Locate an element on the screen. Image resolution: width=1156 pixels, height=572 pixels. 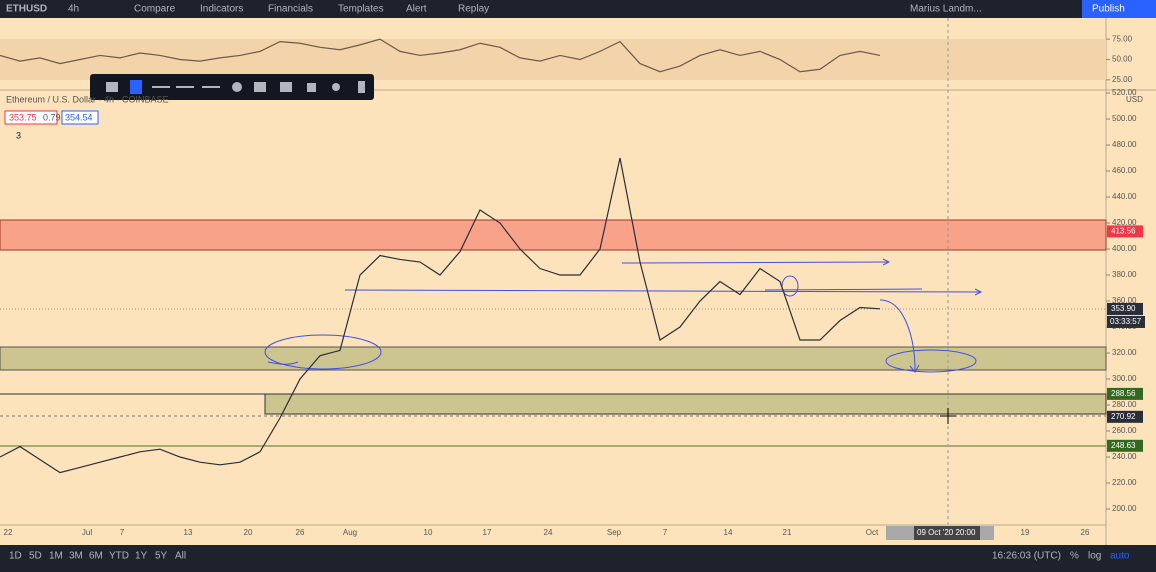
cursor is located at coordinates (948, 416).